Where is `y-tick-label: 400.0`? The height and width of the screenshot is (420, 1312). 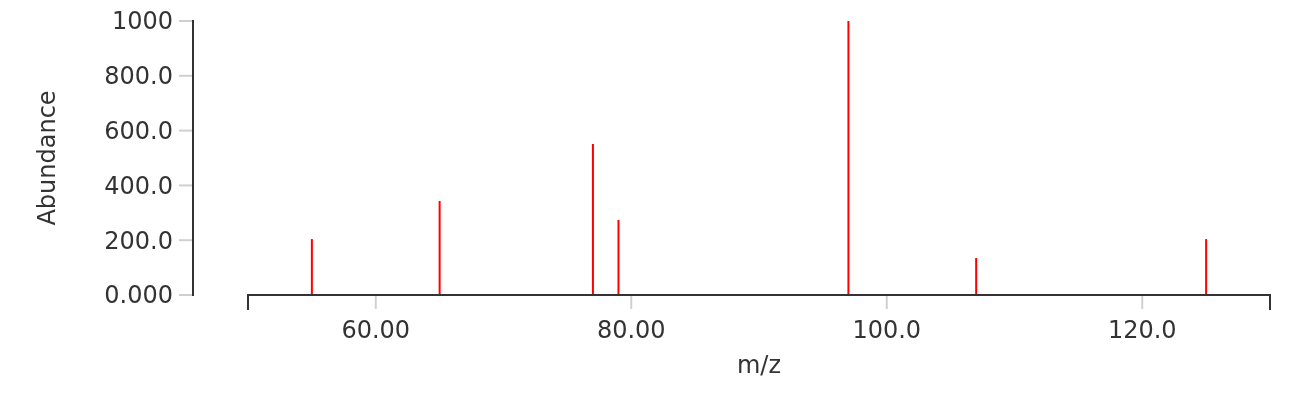
y-tick-label: 400.0 is located at coordinates (138, 185).